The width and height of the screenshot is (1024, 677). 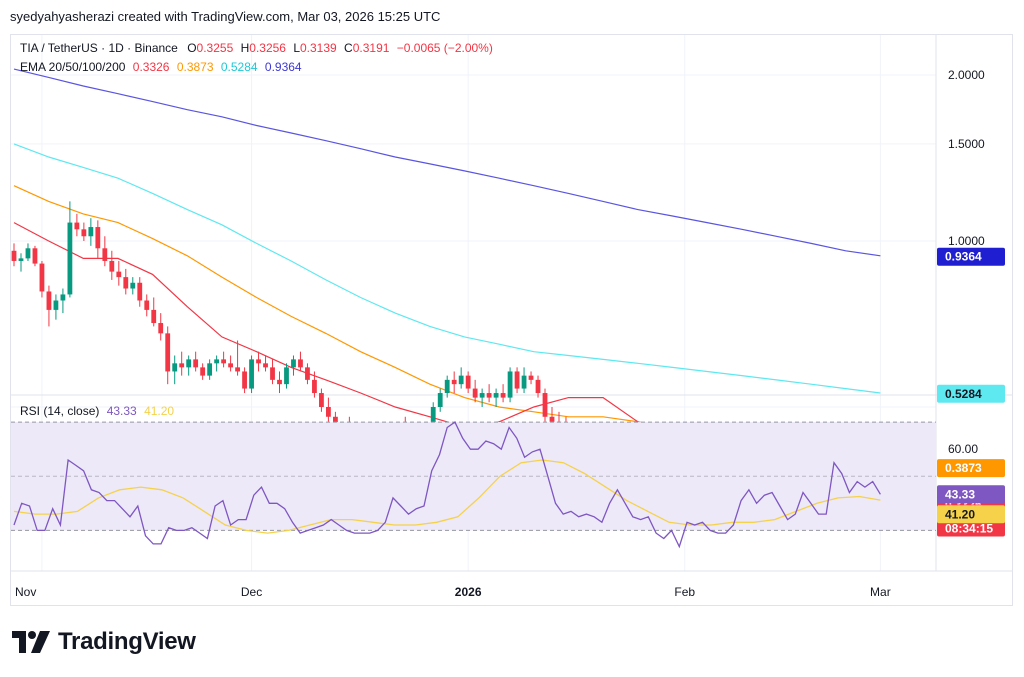 I want to click on ema50-badge-bg, so click(x=971, y=468).